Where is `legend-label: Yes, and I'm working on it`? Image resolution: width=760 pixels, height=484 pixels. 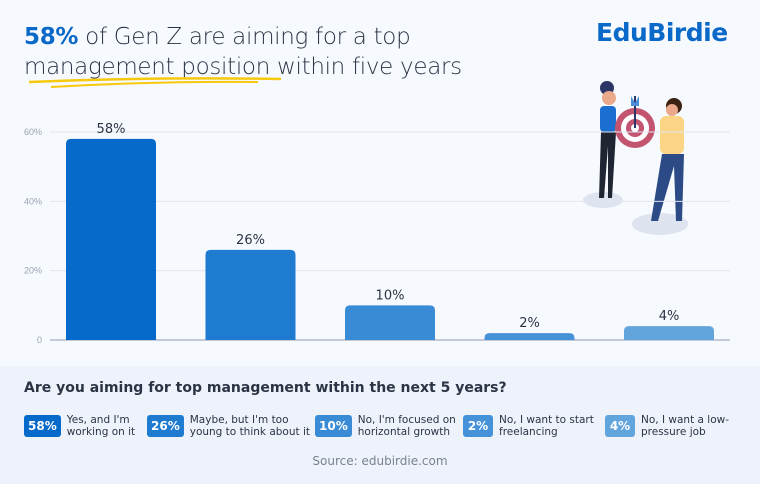
legend-label: Yes, and I'm working on it is located at coordinates (129, 426).